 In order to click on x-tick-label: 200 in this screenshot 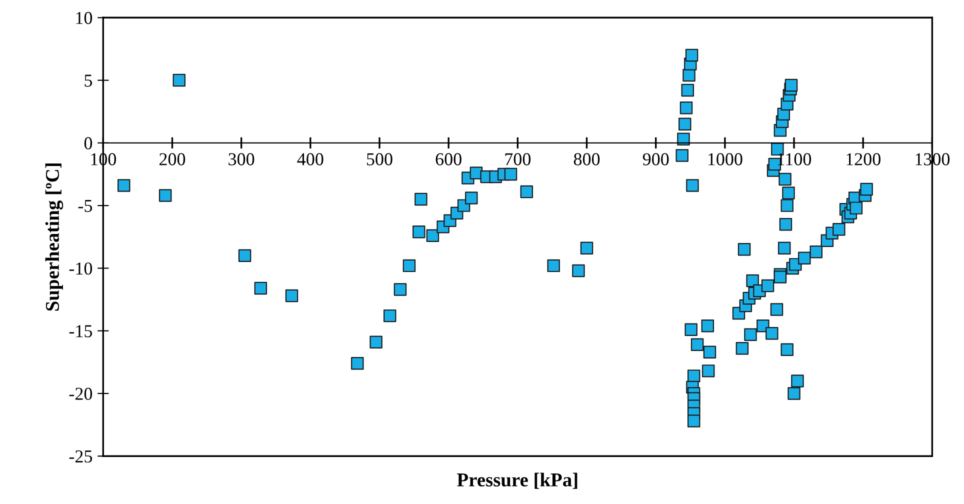, I will do `click(172, 159)`.